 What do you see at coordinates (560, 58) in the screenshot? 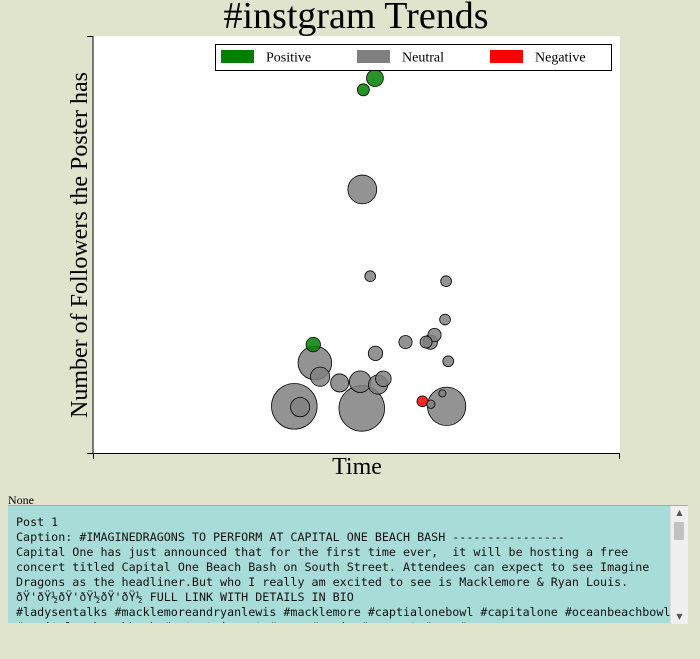
I see `legend-label-negative: Negative` at bounding box center [560, 58].